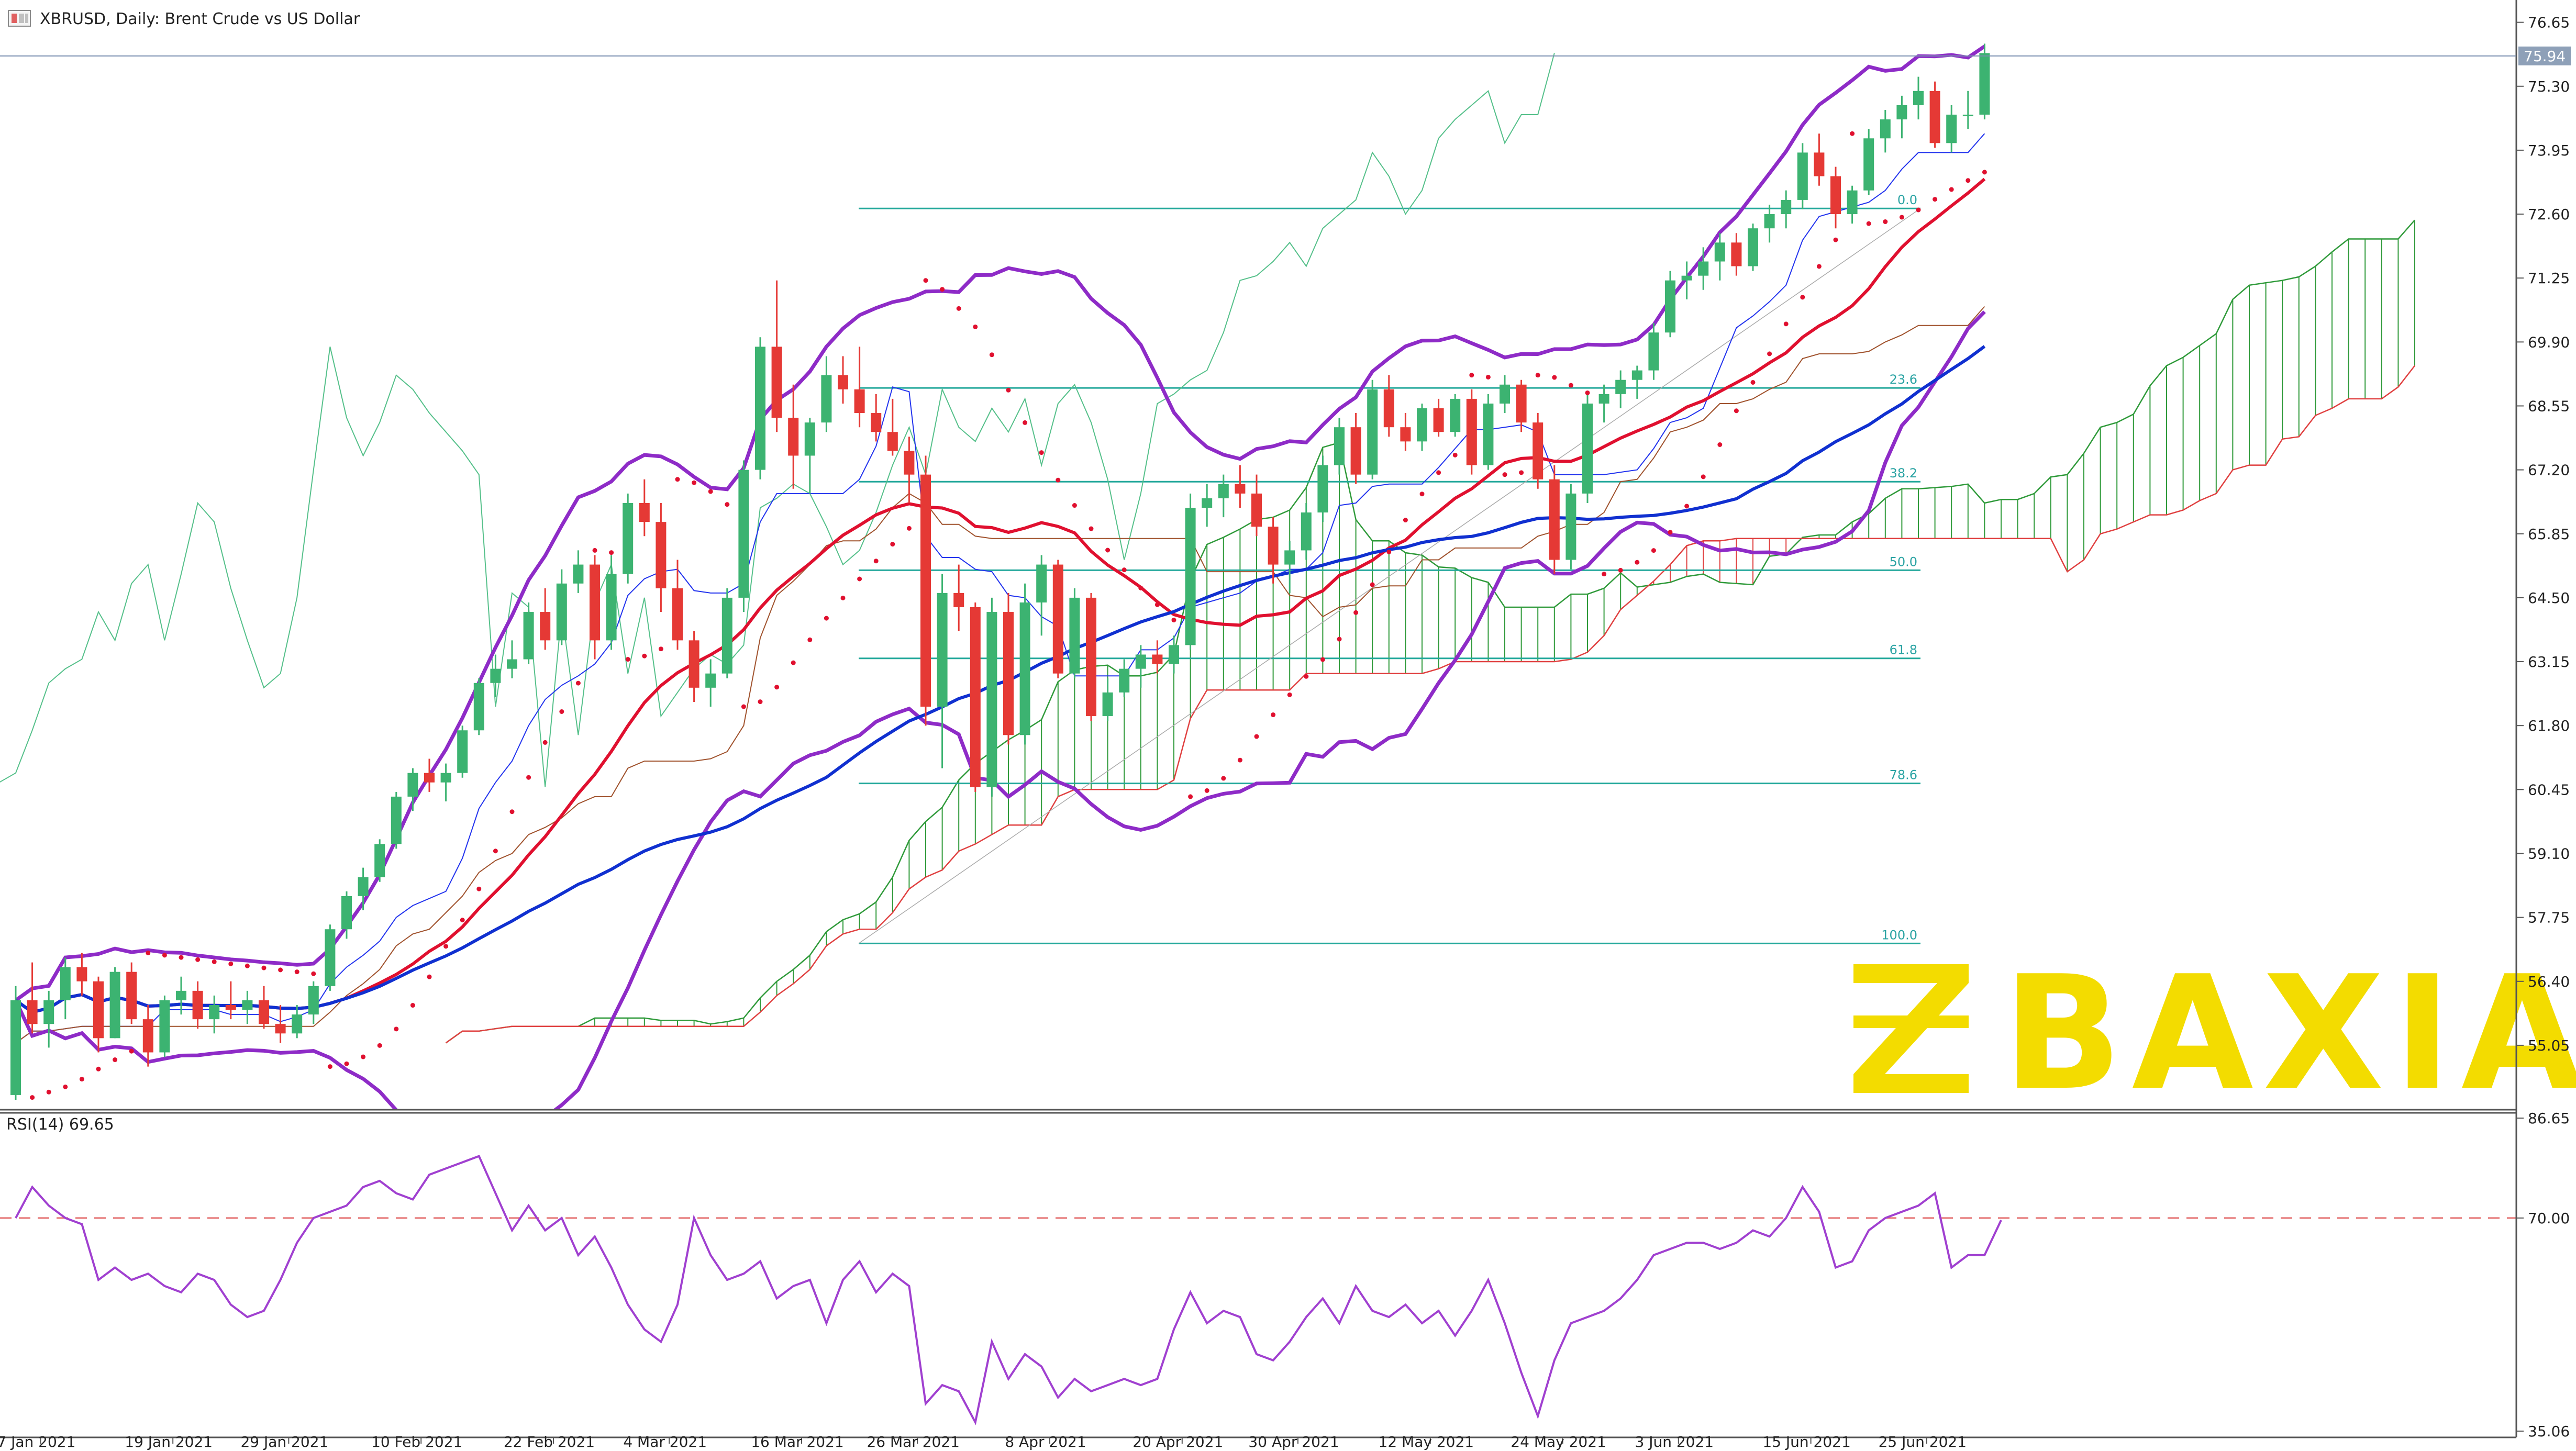  Describe the element at coordinates (2543, 1275) in the screenshot. I see `rsi-axis: 86.65 70.00 35.06` at that location.